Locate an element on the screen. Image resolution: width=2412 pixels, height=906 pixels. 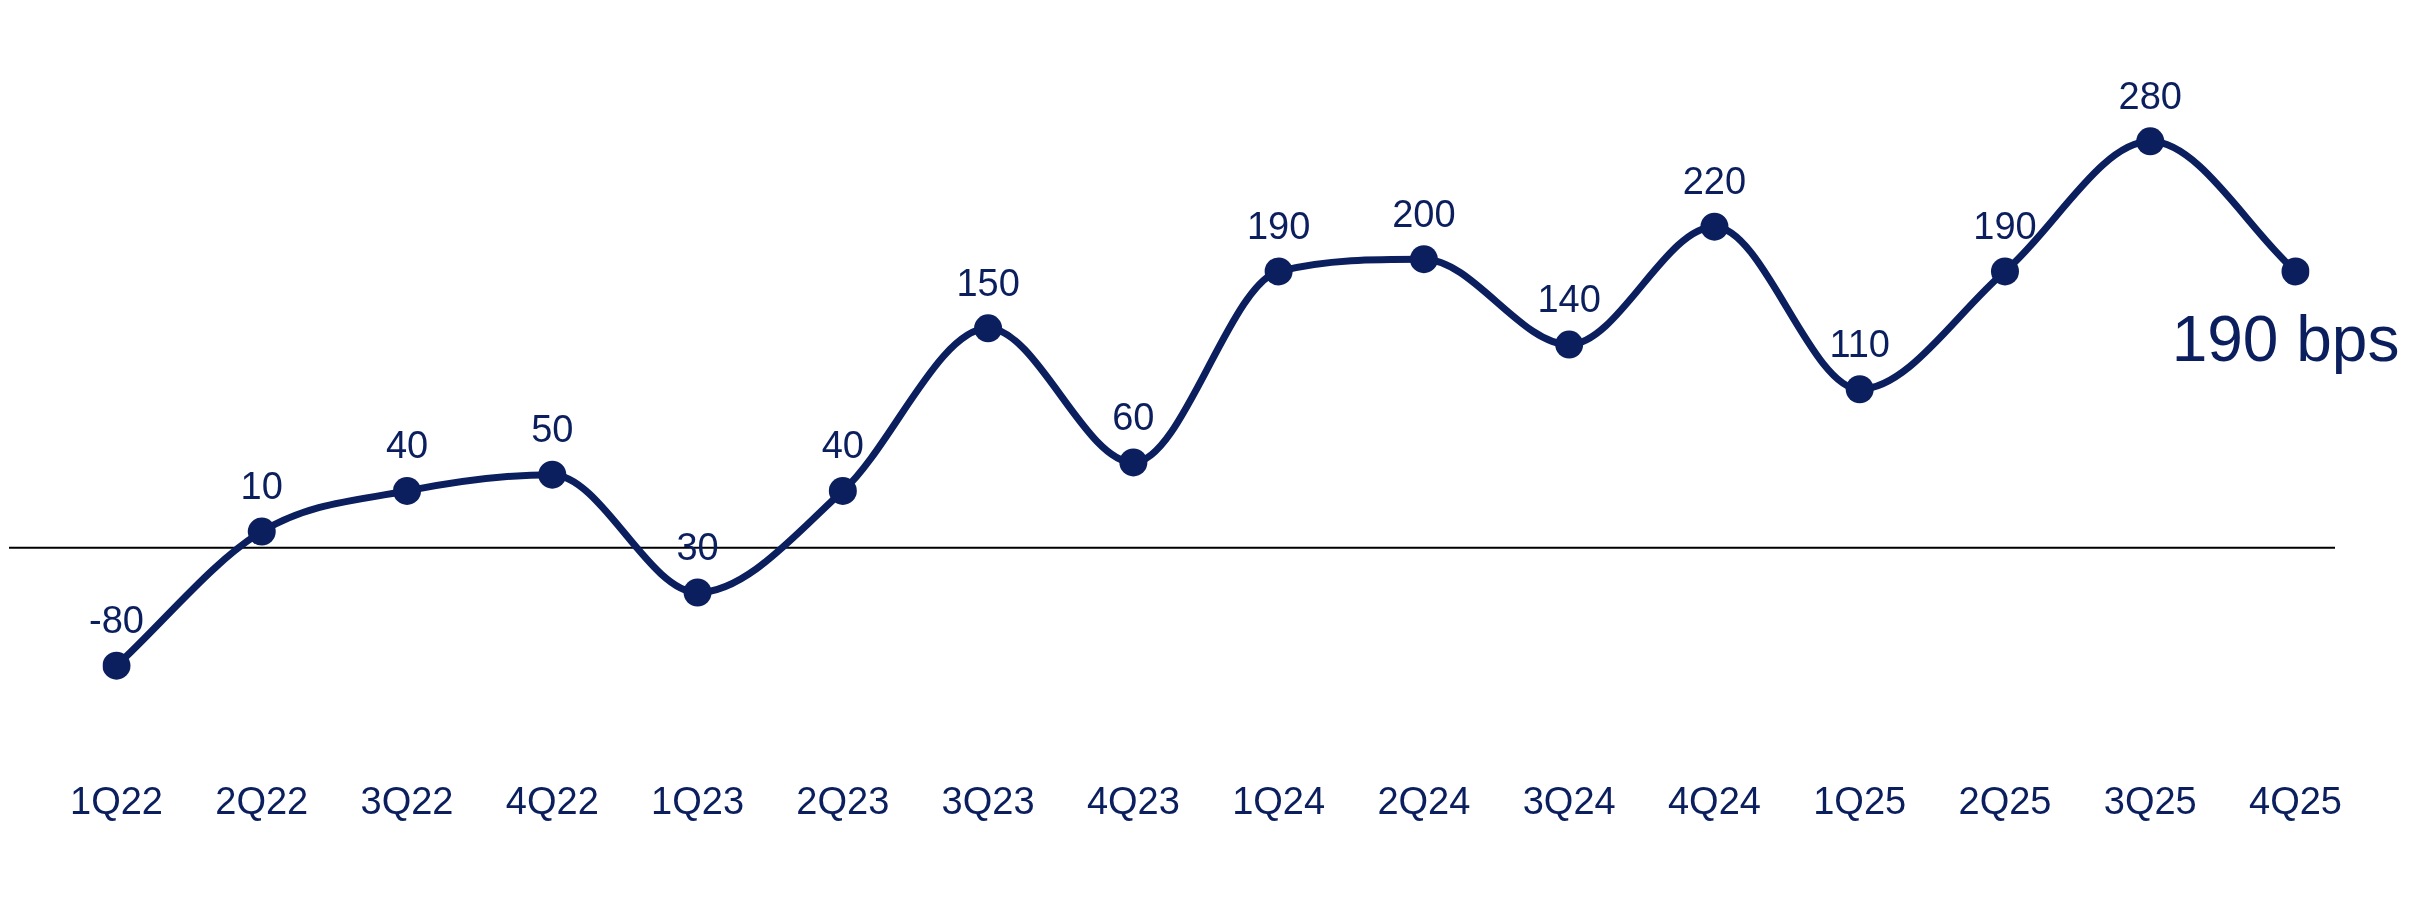
text: 150 is located at coordinates (988, 282).